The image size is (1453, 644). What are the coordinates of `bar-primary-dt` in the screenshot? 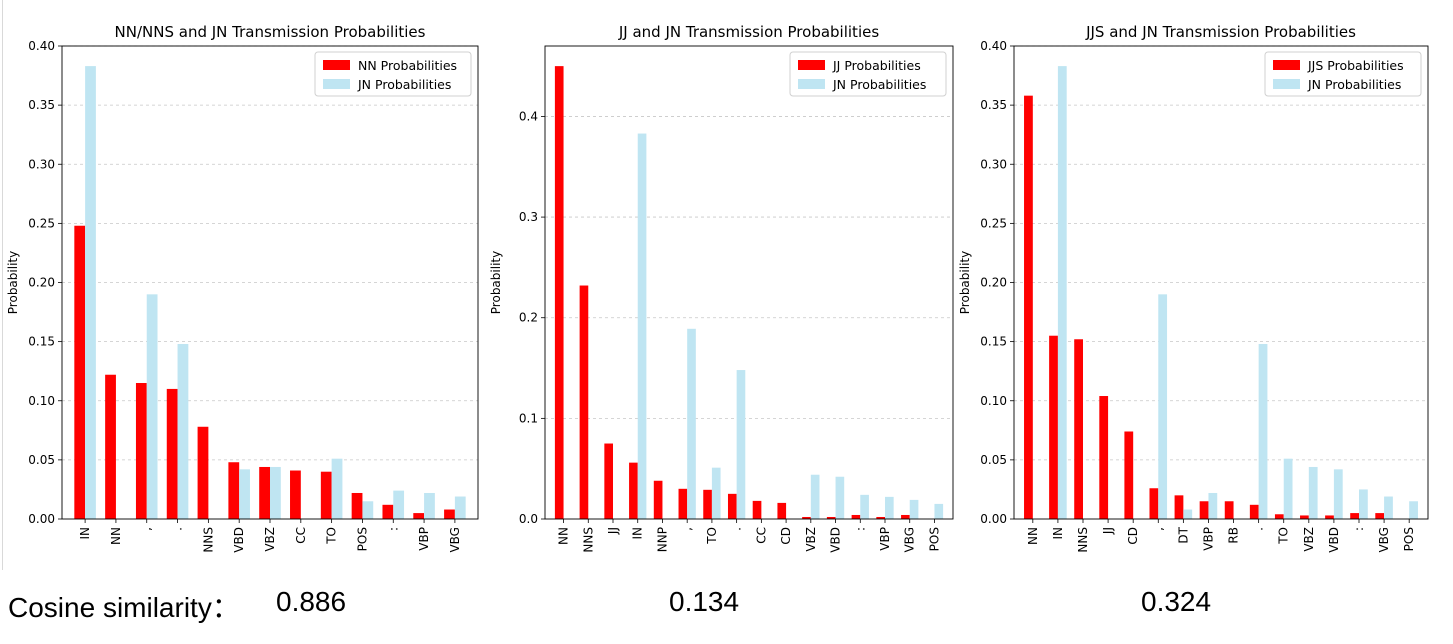 It's located at (1179, 507).